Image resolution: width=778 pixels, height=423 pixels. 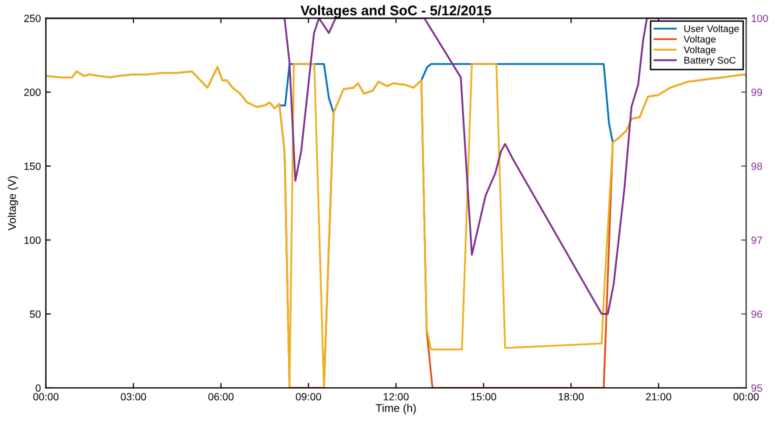 What do you see at coordinates (756, 388) in the screenshot?
I see `y2-tick-label: 95` at bounding box center [756, 388].